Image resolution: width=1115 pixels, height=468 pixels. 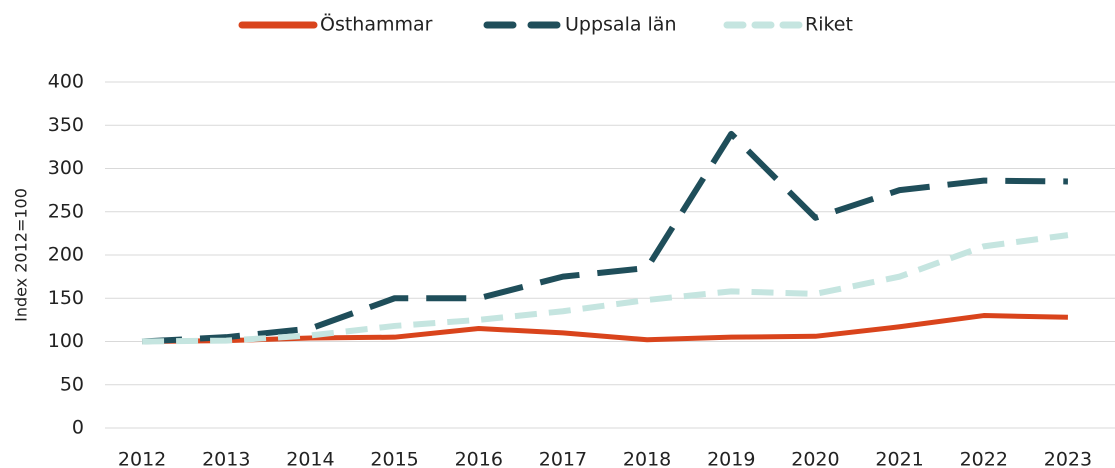 I want to click on y-tick-label: 100, so click(x=66, y=341).